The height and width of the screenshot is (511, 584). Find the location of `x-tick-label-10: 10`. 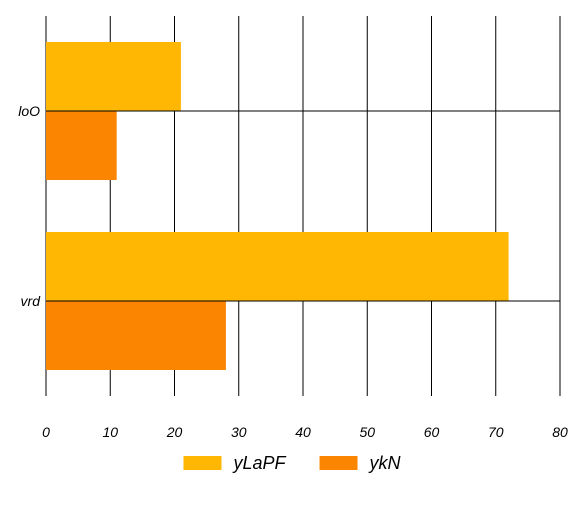

x-tick-label-10: 10 is located at coordinates (110, 432).